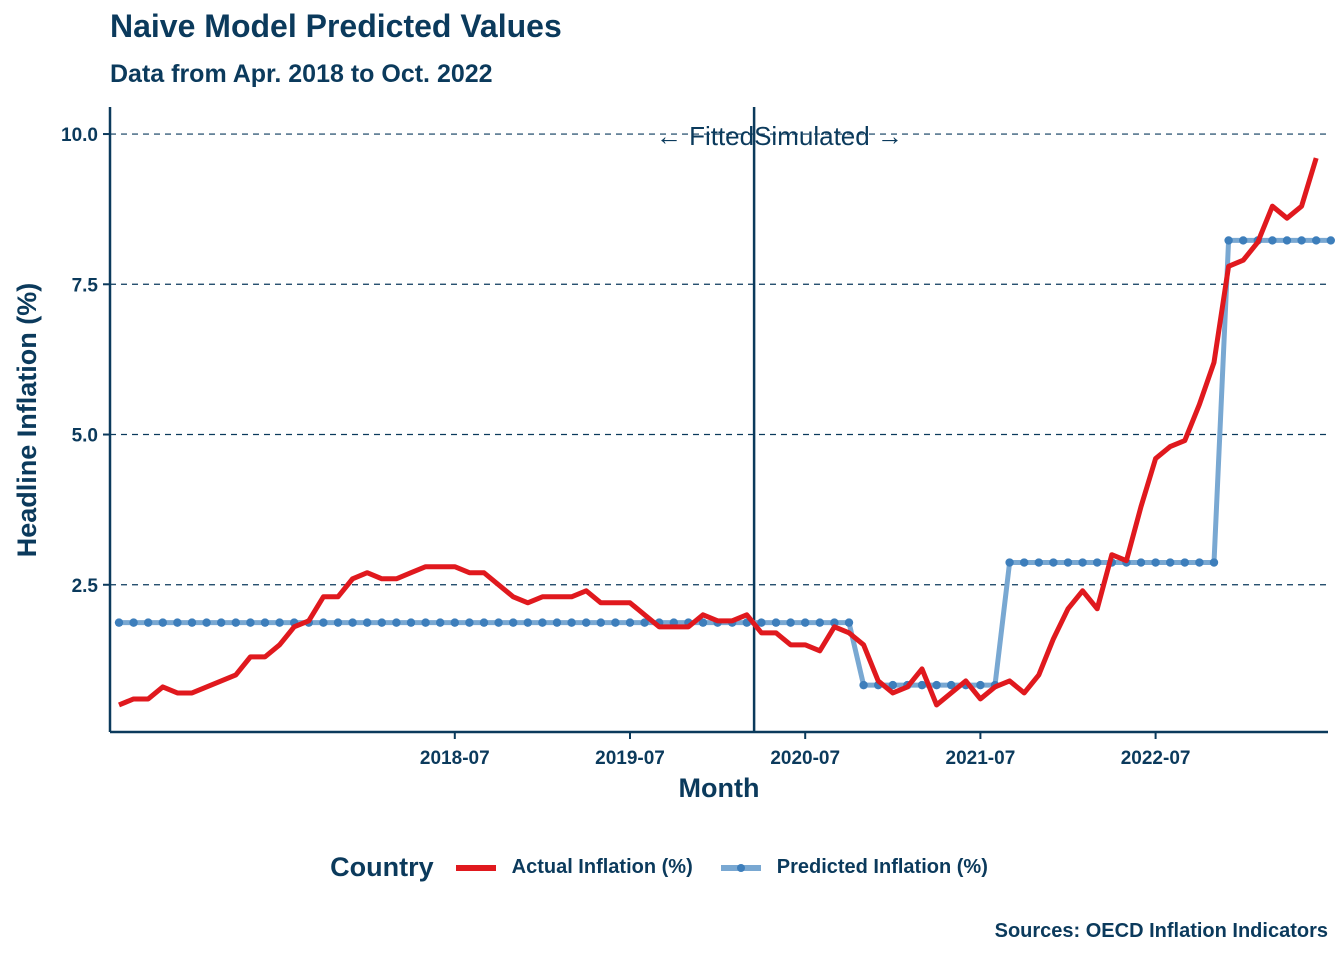 This screenshot has height=960, width=1344. What do you see at coordinates (382, 867) in the screenshot?
I see `legend-title: Country` at bounding box center [382, 867].